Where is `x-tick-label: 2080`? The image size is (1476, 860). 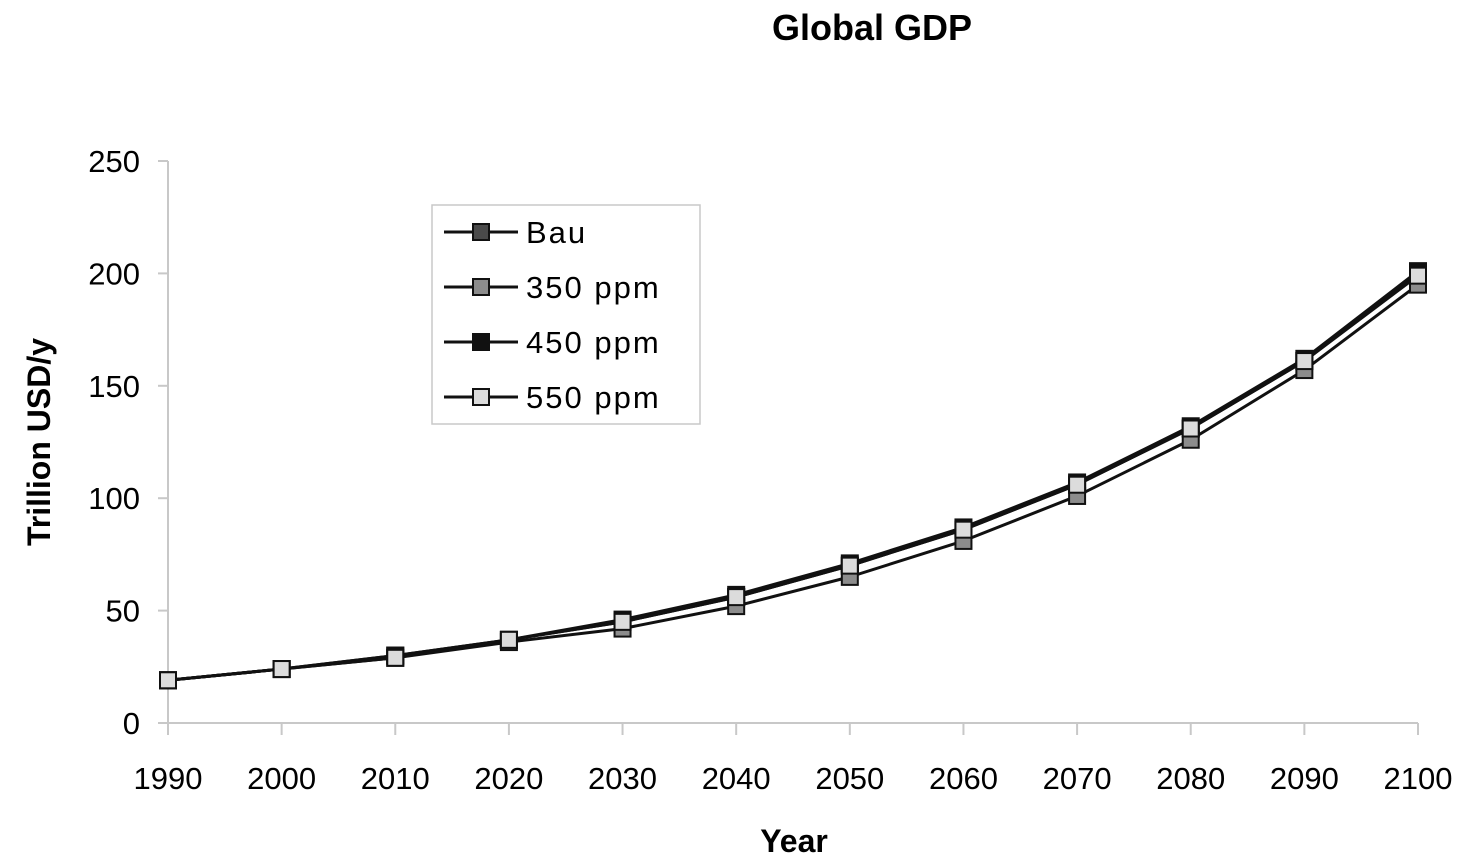 x-tick-label: 2080 is located at coordinates (1190, 778).